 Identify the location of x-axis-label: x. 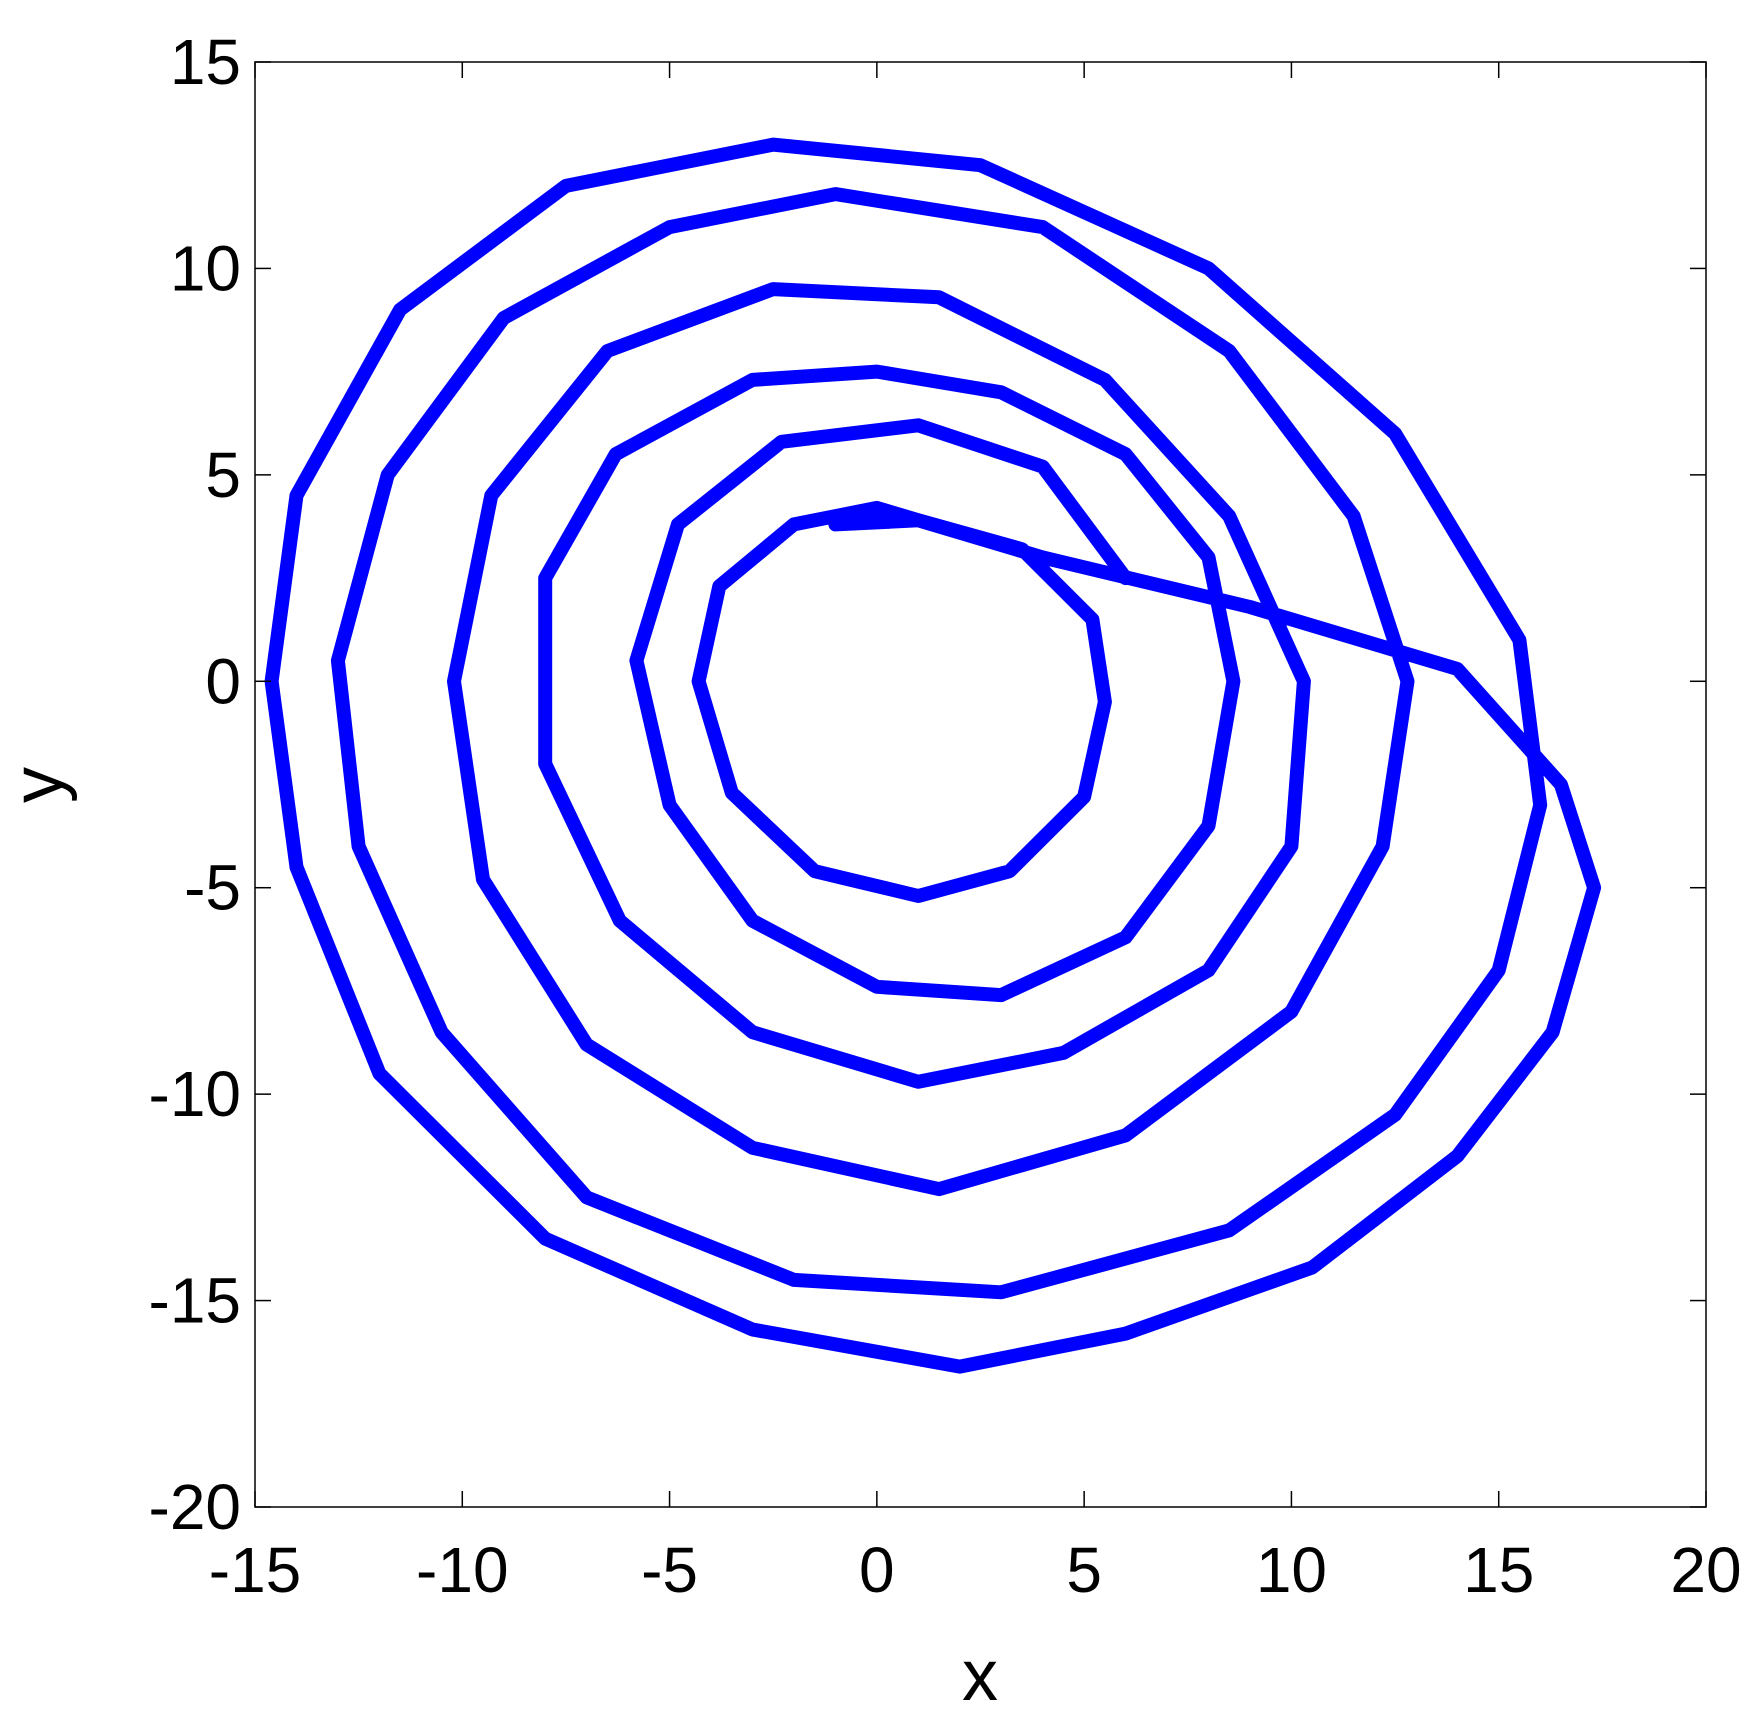
(980, 1674).